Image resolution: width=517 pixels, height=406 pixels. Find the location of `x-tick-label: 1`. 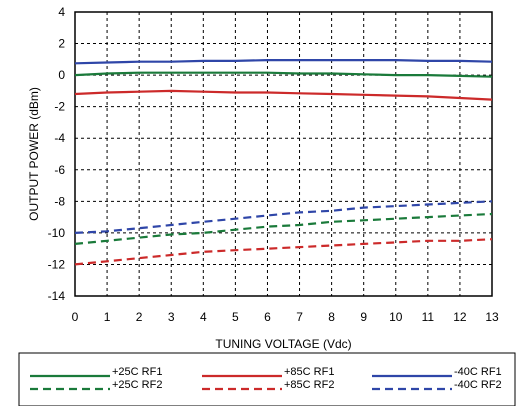

x-tick-label: 1 is located at coordinates (107, 317).